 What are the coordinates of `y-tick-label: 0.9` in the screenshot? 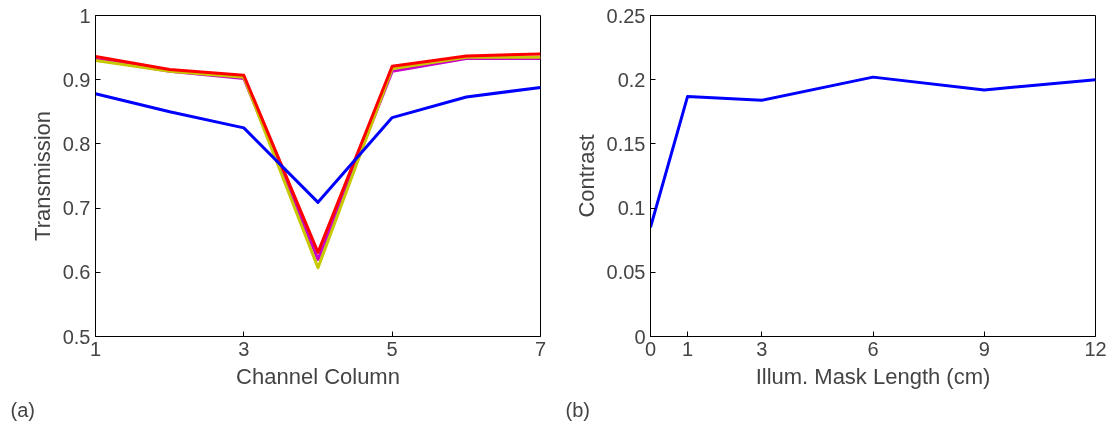 It's located at (76, 79).